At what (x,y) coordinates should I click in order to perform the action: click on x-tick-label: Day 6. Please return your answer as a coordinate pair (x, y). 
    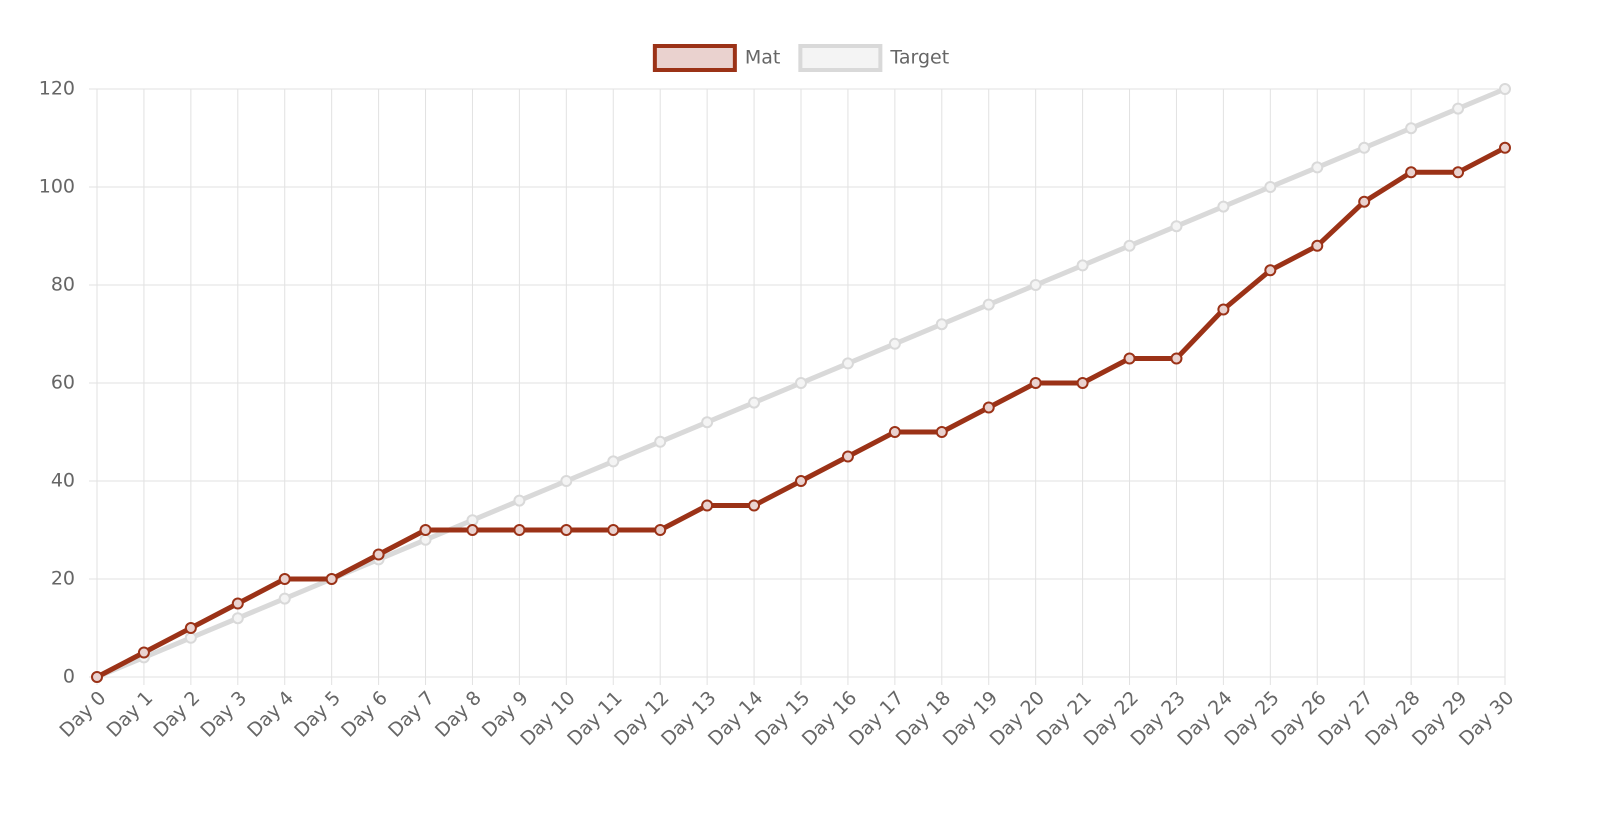
    Looking at the image, I should click on (364, 714).